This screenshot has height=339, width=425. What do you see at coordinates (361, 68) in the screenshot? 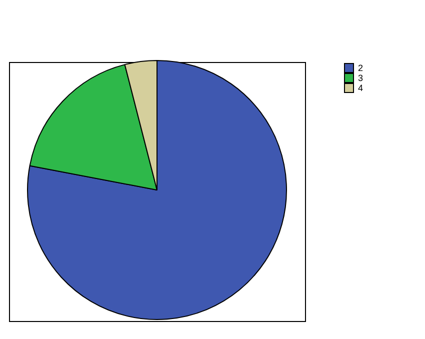
I see `legend-label: 2` at bounding box center [361, 68].